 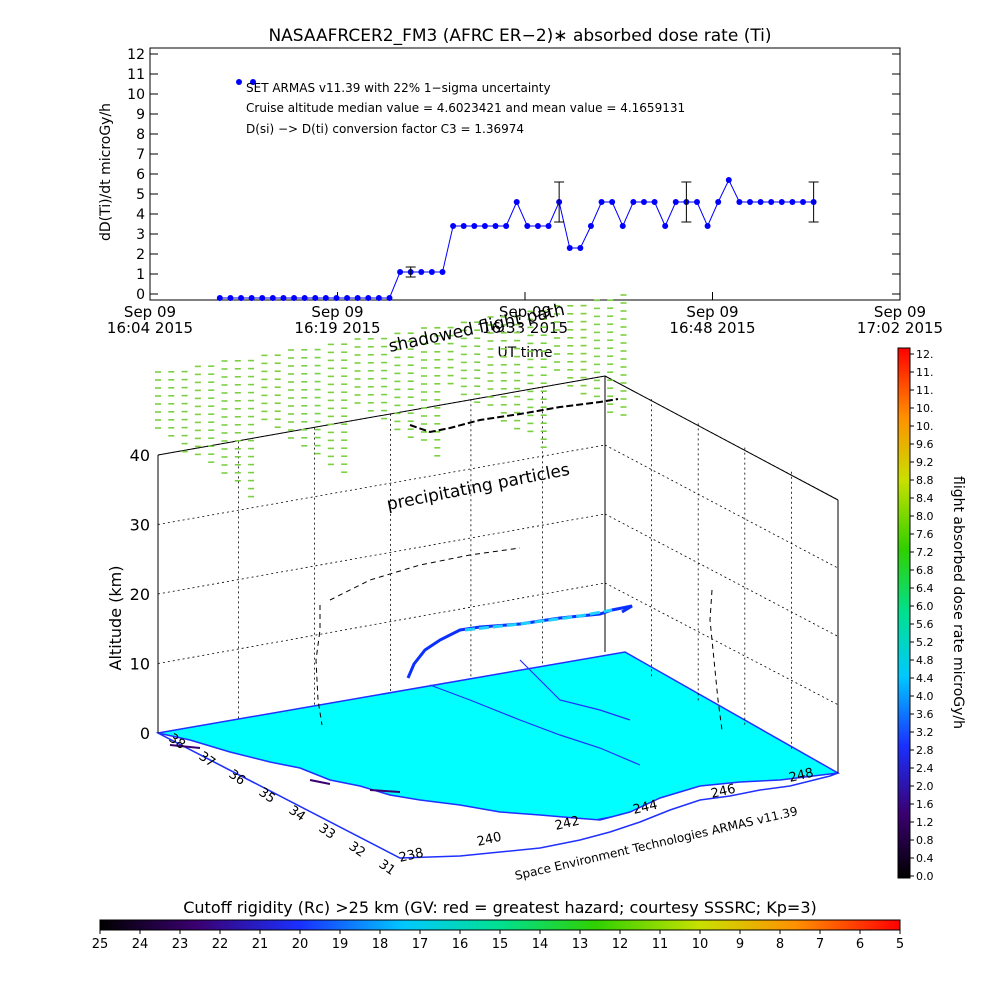 I want to click on dose-colorbar-tick-label: 6.0, so click(x=925, y=606).